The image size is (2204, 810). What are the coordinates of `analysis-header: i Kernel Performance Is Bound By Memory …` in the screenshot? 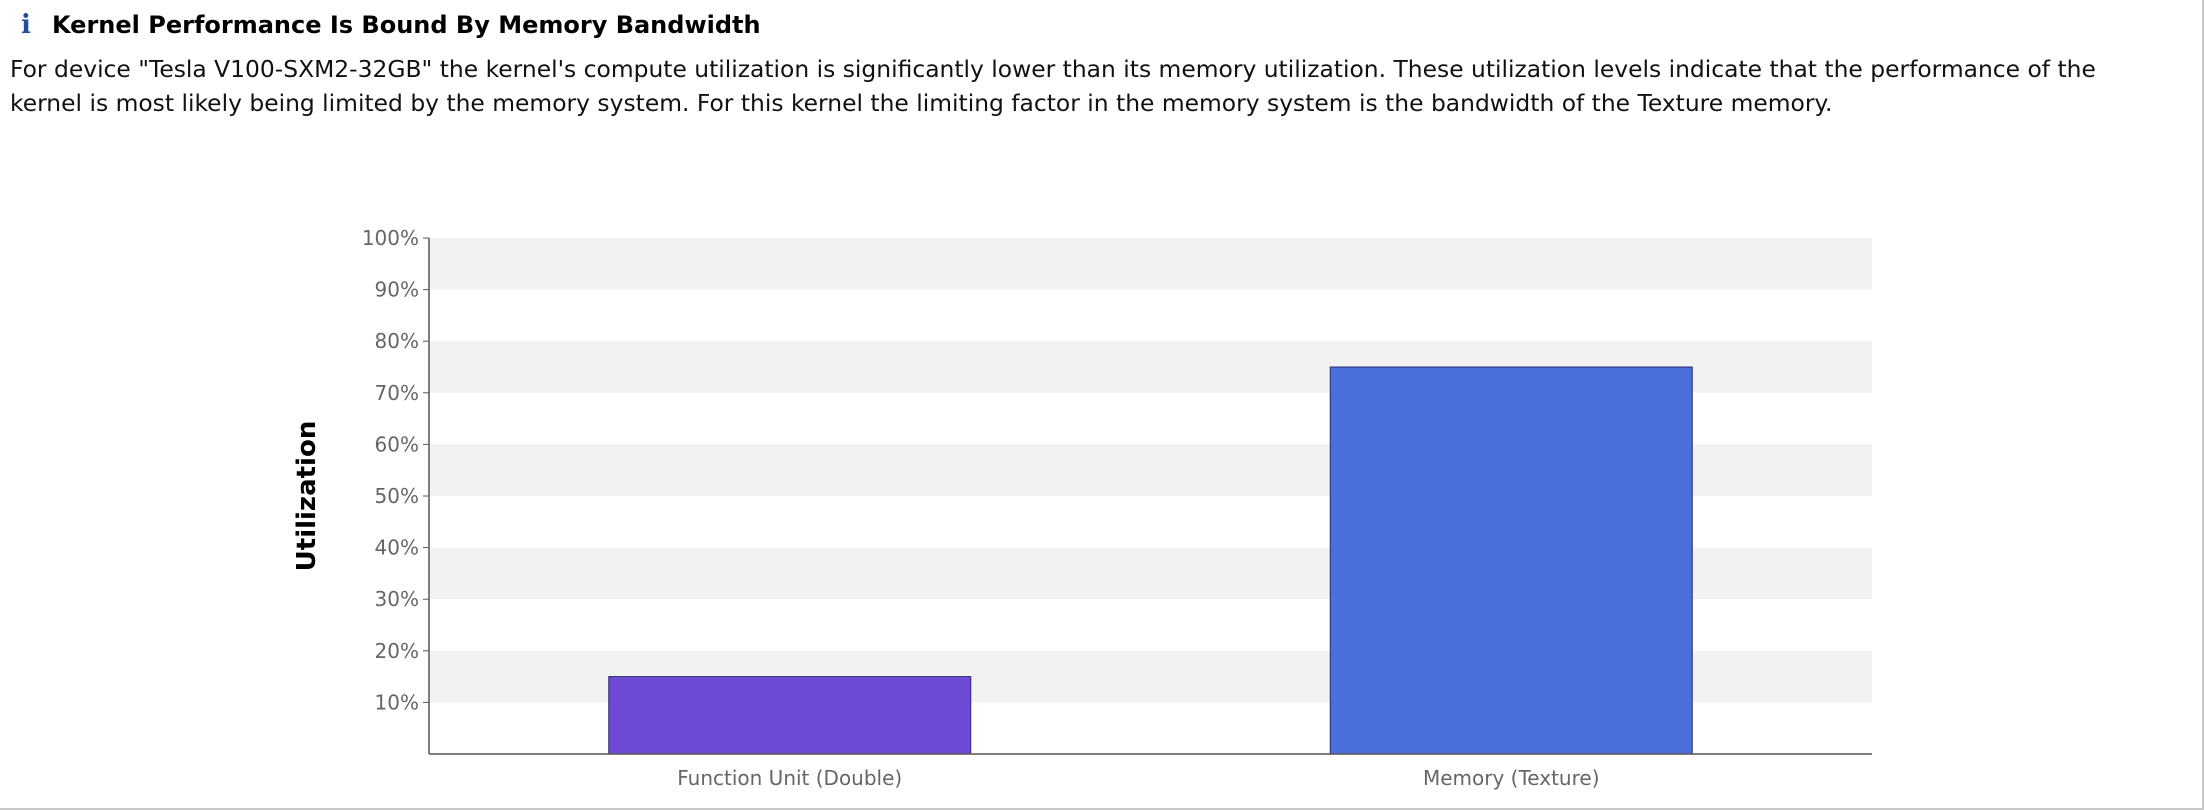 It's located at (387, 25).